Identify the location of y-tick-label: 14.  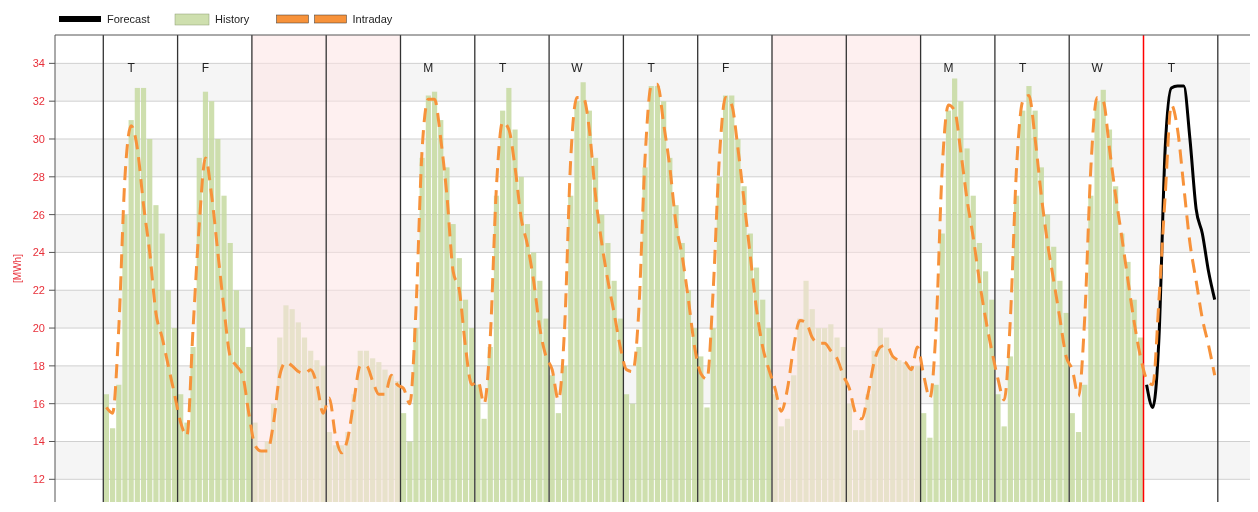
(38, 441).